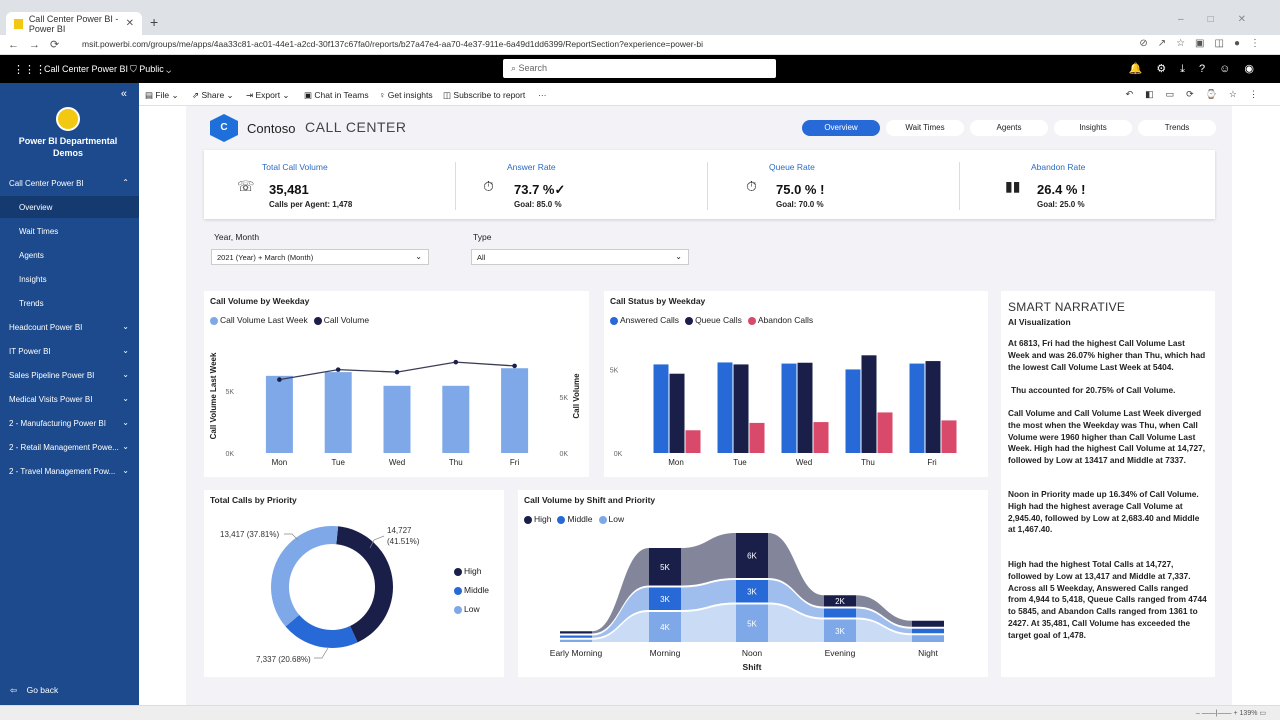 This screenshot has width=1280, height=720. I want to click on nav-buttons: ←→⟳, so click(39, 45).